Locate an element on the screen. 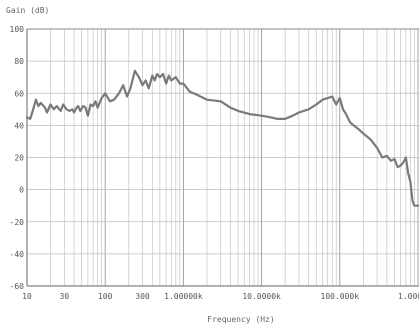  x-tick-label: 30 is located at coordinates (64, 296).